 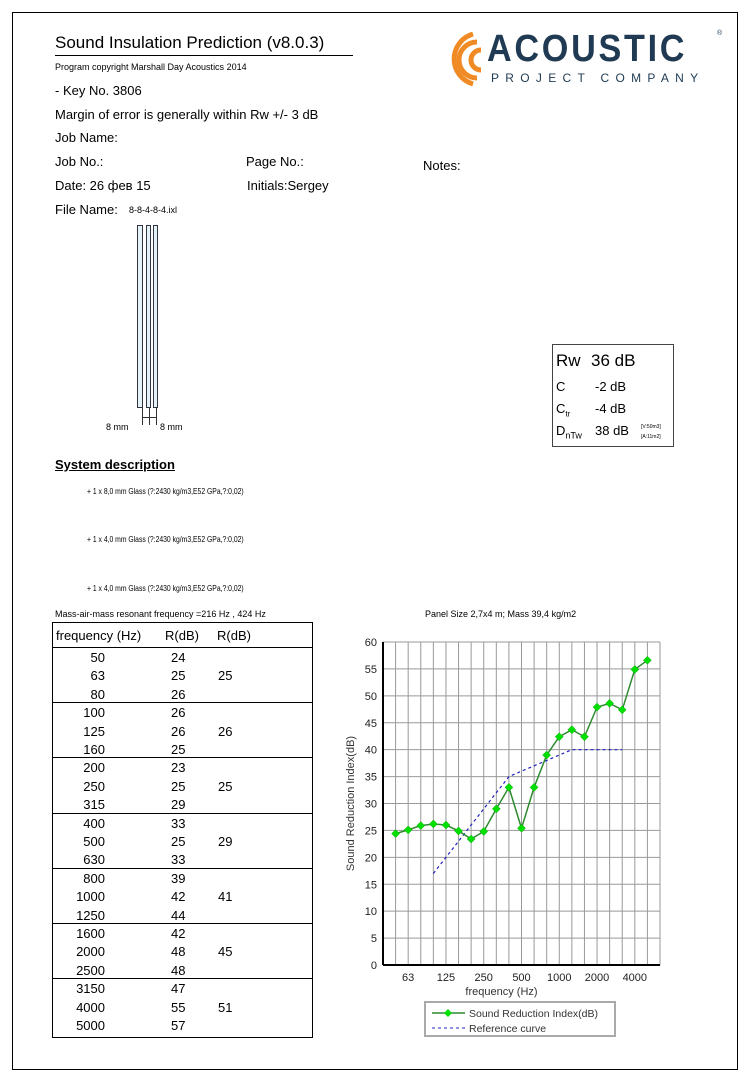 I want to click on y-tick-label: 55, so click(x=371, y=670).